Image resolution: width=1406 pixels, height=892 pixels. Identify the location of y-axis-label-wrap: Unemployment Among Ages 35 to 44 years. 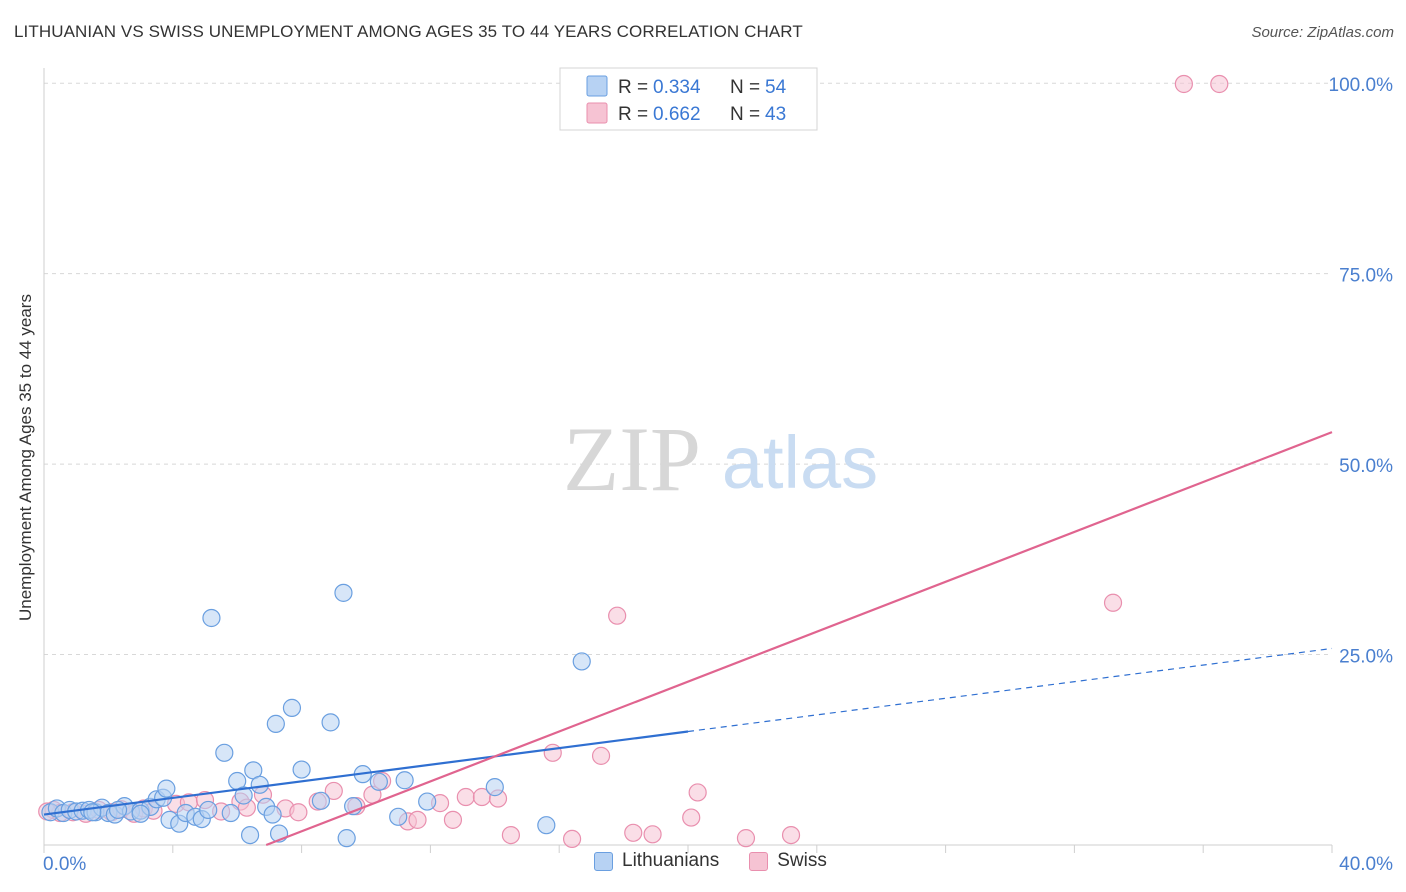
(26, 458).